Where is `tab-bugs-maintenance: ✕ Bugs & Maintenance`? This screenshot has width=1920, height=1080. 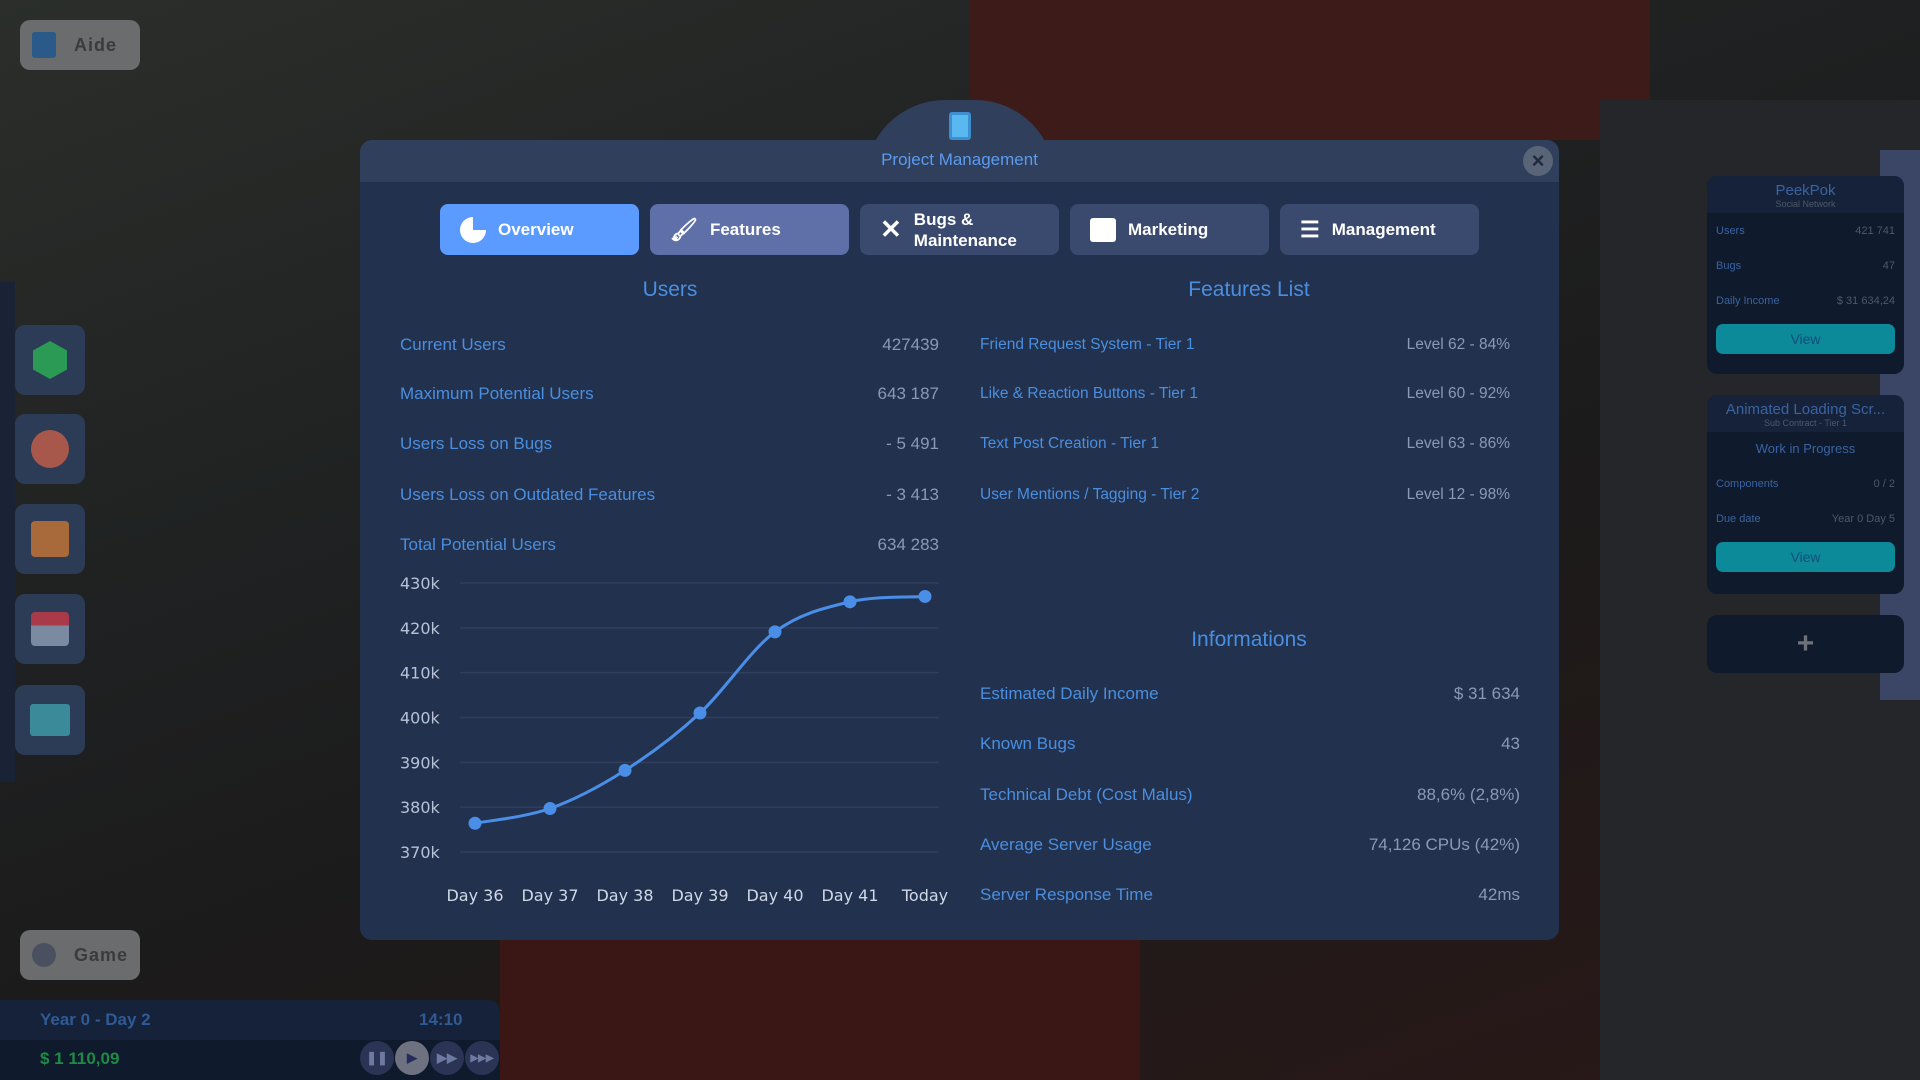
tab-bugs-maintenance: ✕ Bugs & Maintenance is located at coordinates (959, 229).